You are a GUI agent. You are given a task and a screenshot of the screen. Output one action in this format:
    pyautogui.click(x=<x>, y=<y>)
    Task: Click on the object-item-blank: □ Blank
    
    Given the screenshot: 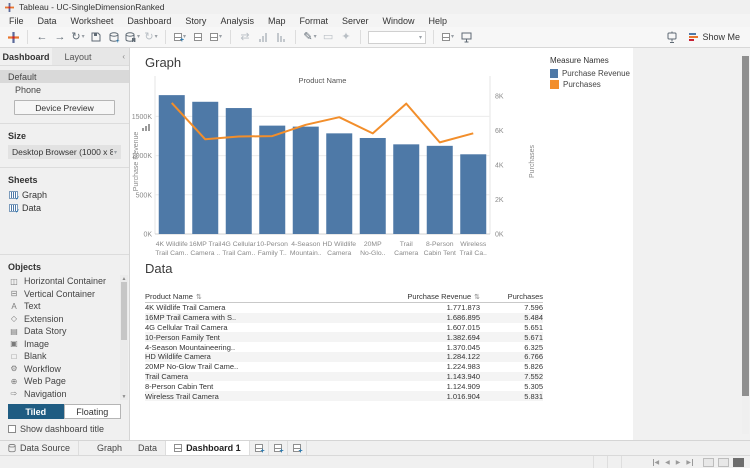 What is the action you would take?
    pyautogui.click(x=60, y=356)
    